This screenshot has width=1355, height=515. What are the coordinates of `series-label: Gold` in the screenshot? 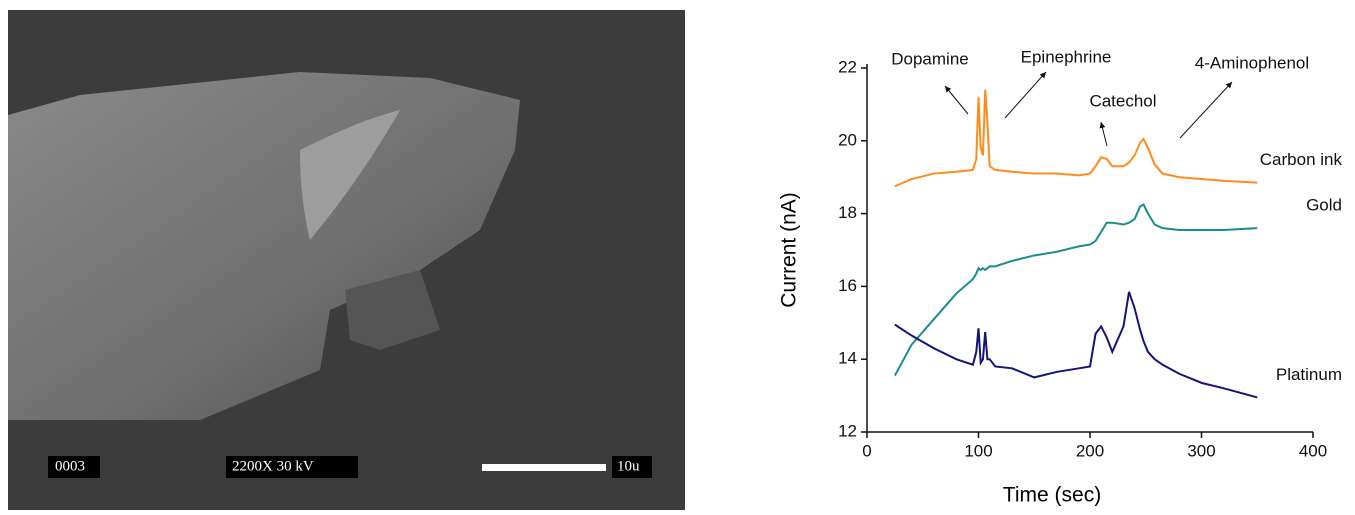 It's located at (1324, 205).